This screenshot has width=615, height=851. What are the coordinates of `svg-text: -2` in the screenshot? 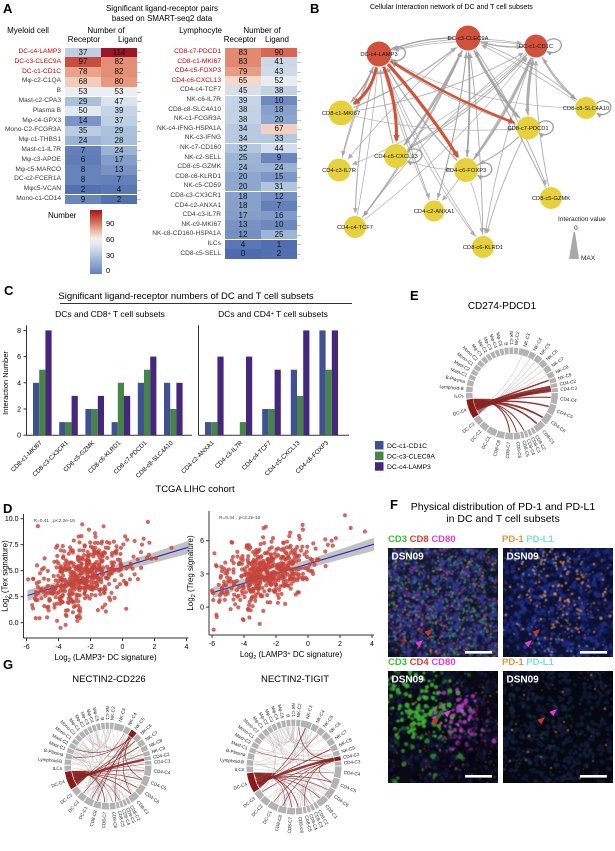 It's located at (90, 647).